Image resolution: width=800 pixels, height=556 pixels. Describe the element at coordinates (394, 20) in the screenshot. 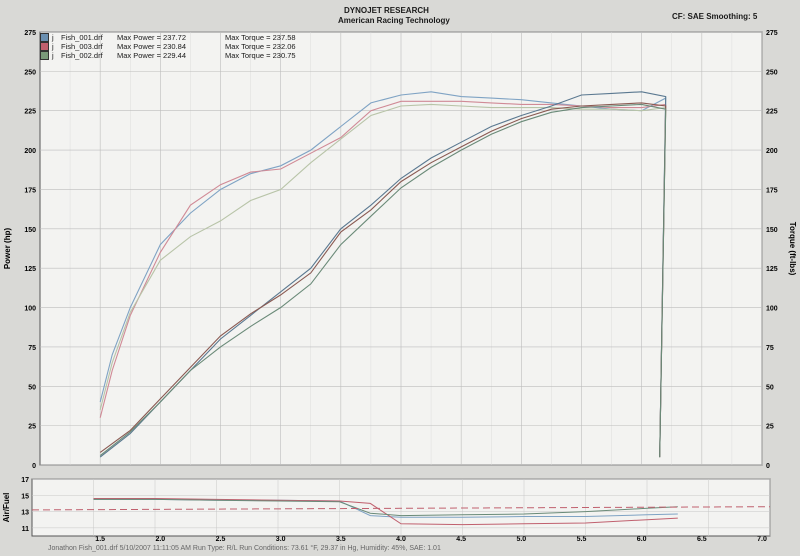

I see `chart-subtitle: American Racing Technology` at that location.